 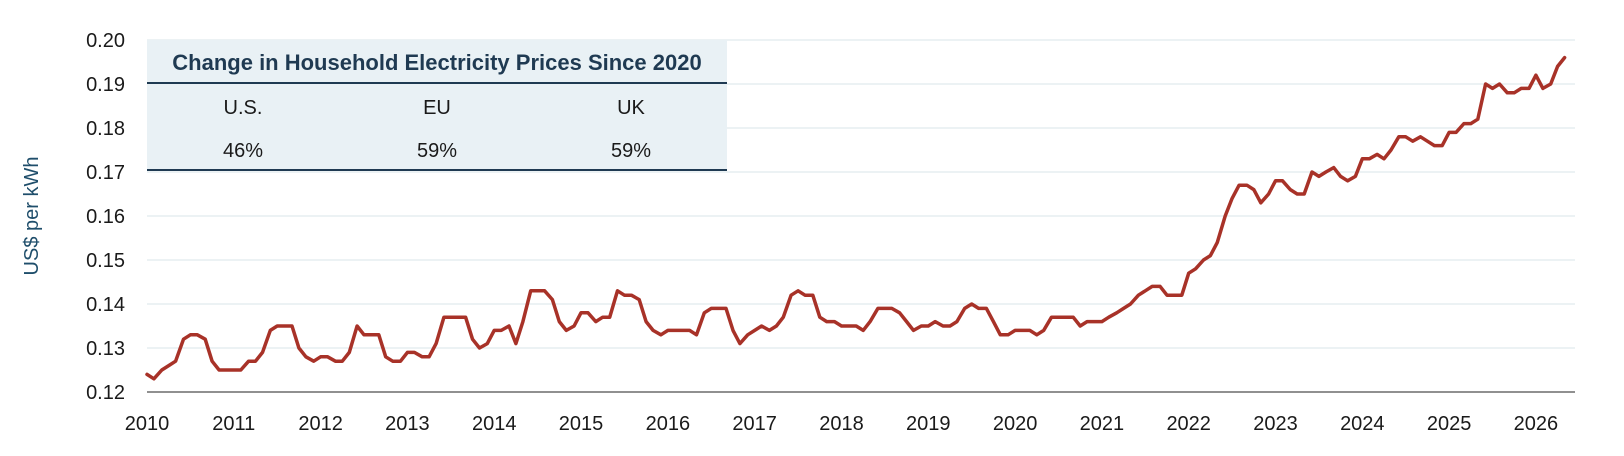 What do you see at coordinates (581, 424) in the screenshot?
I see `x-tick-label: 2015` at bounding box center [581, 424].